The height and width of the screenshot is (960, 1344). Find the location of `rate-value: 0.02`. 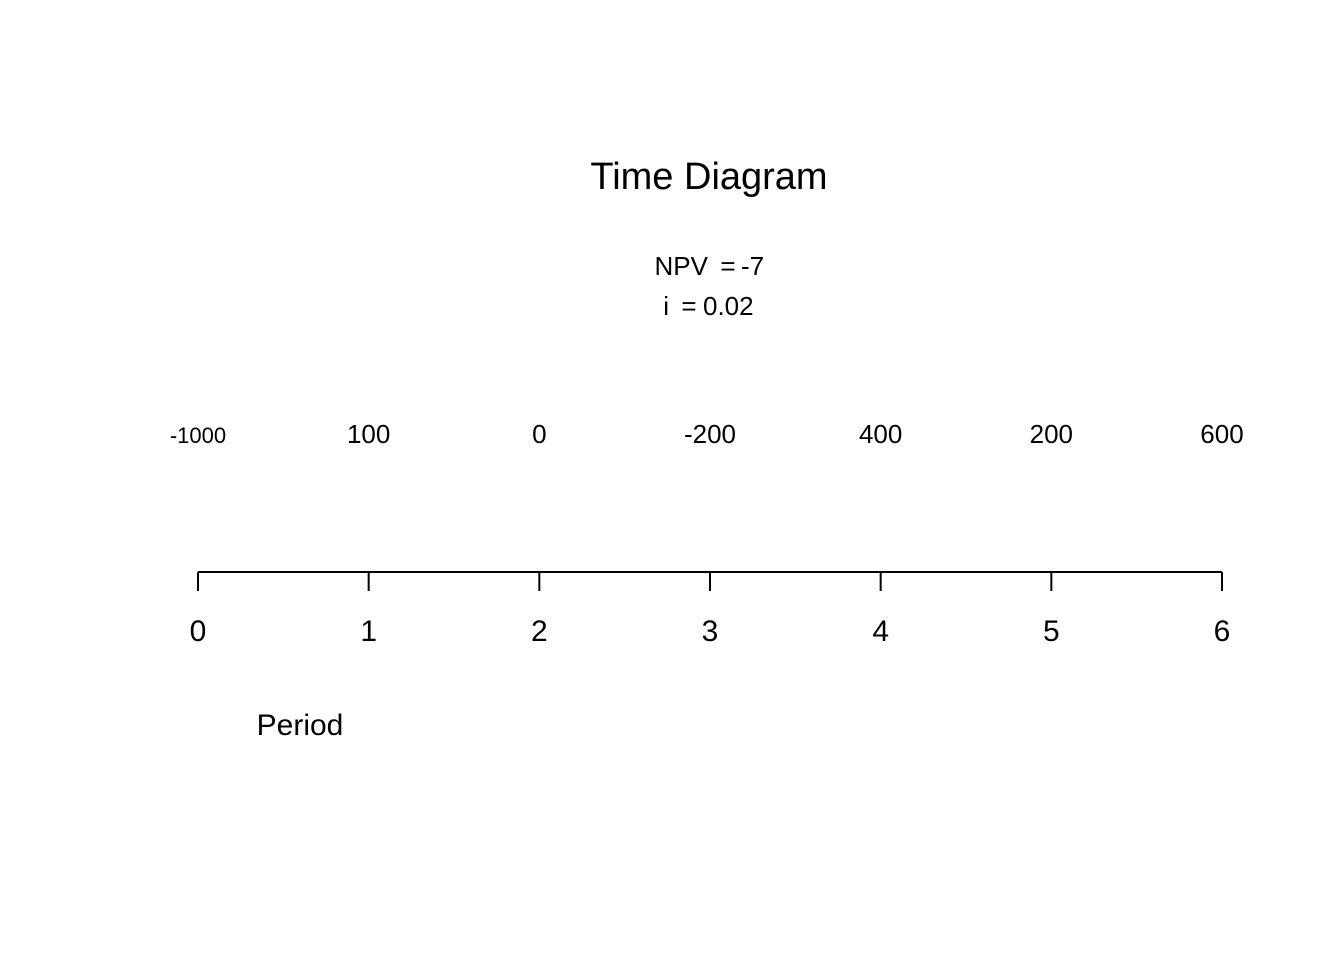

rate-value: 0.02 is located at coordinates (728, 306).